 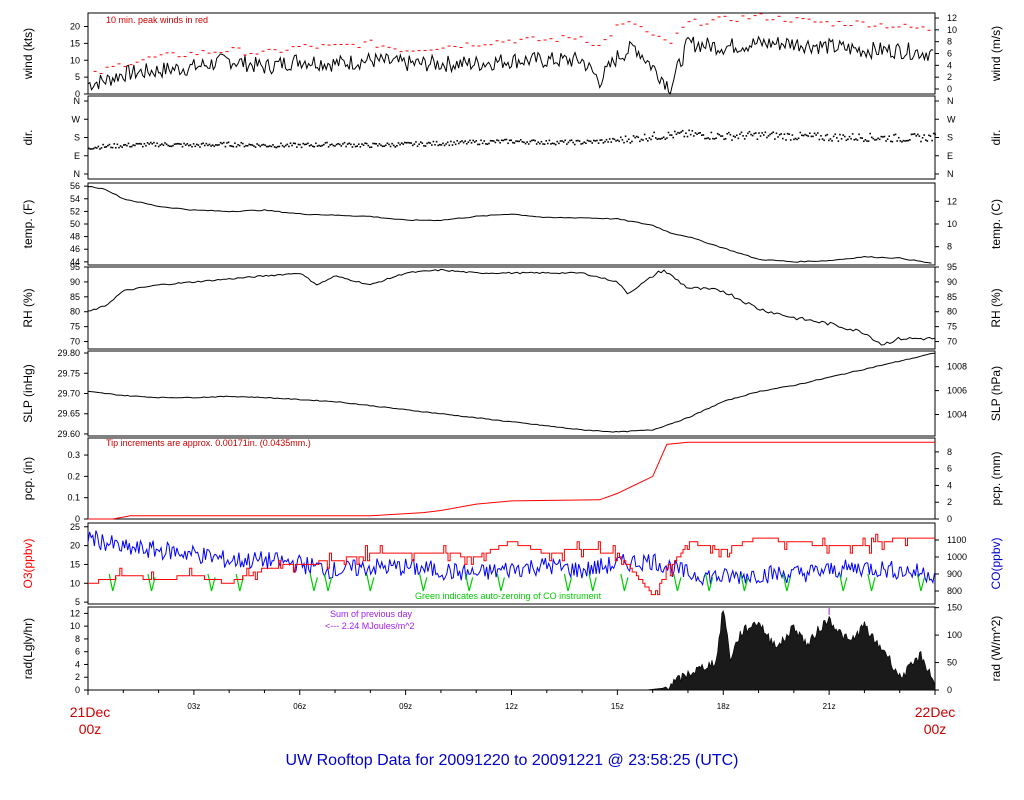 What do you see at coordinates (28, 54) in the screenshot?
I see `ylabel-0: wind (kts)` at bounding box center [28, 54].